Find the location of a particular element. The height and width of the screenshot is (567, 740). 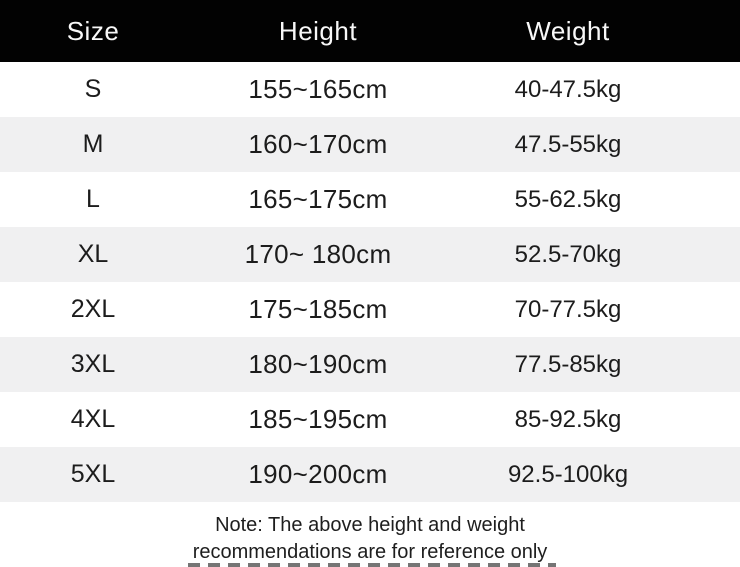

weight-cell: 40-47.5kg is located at coordinates (568, 89).